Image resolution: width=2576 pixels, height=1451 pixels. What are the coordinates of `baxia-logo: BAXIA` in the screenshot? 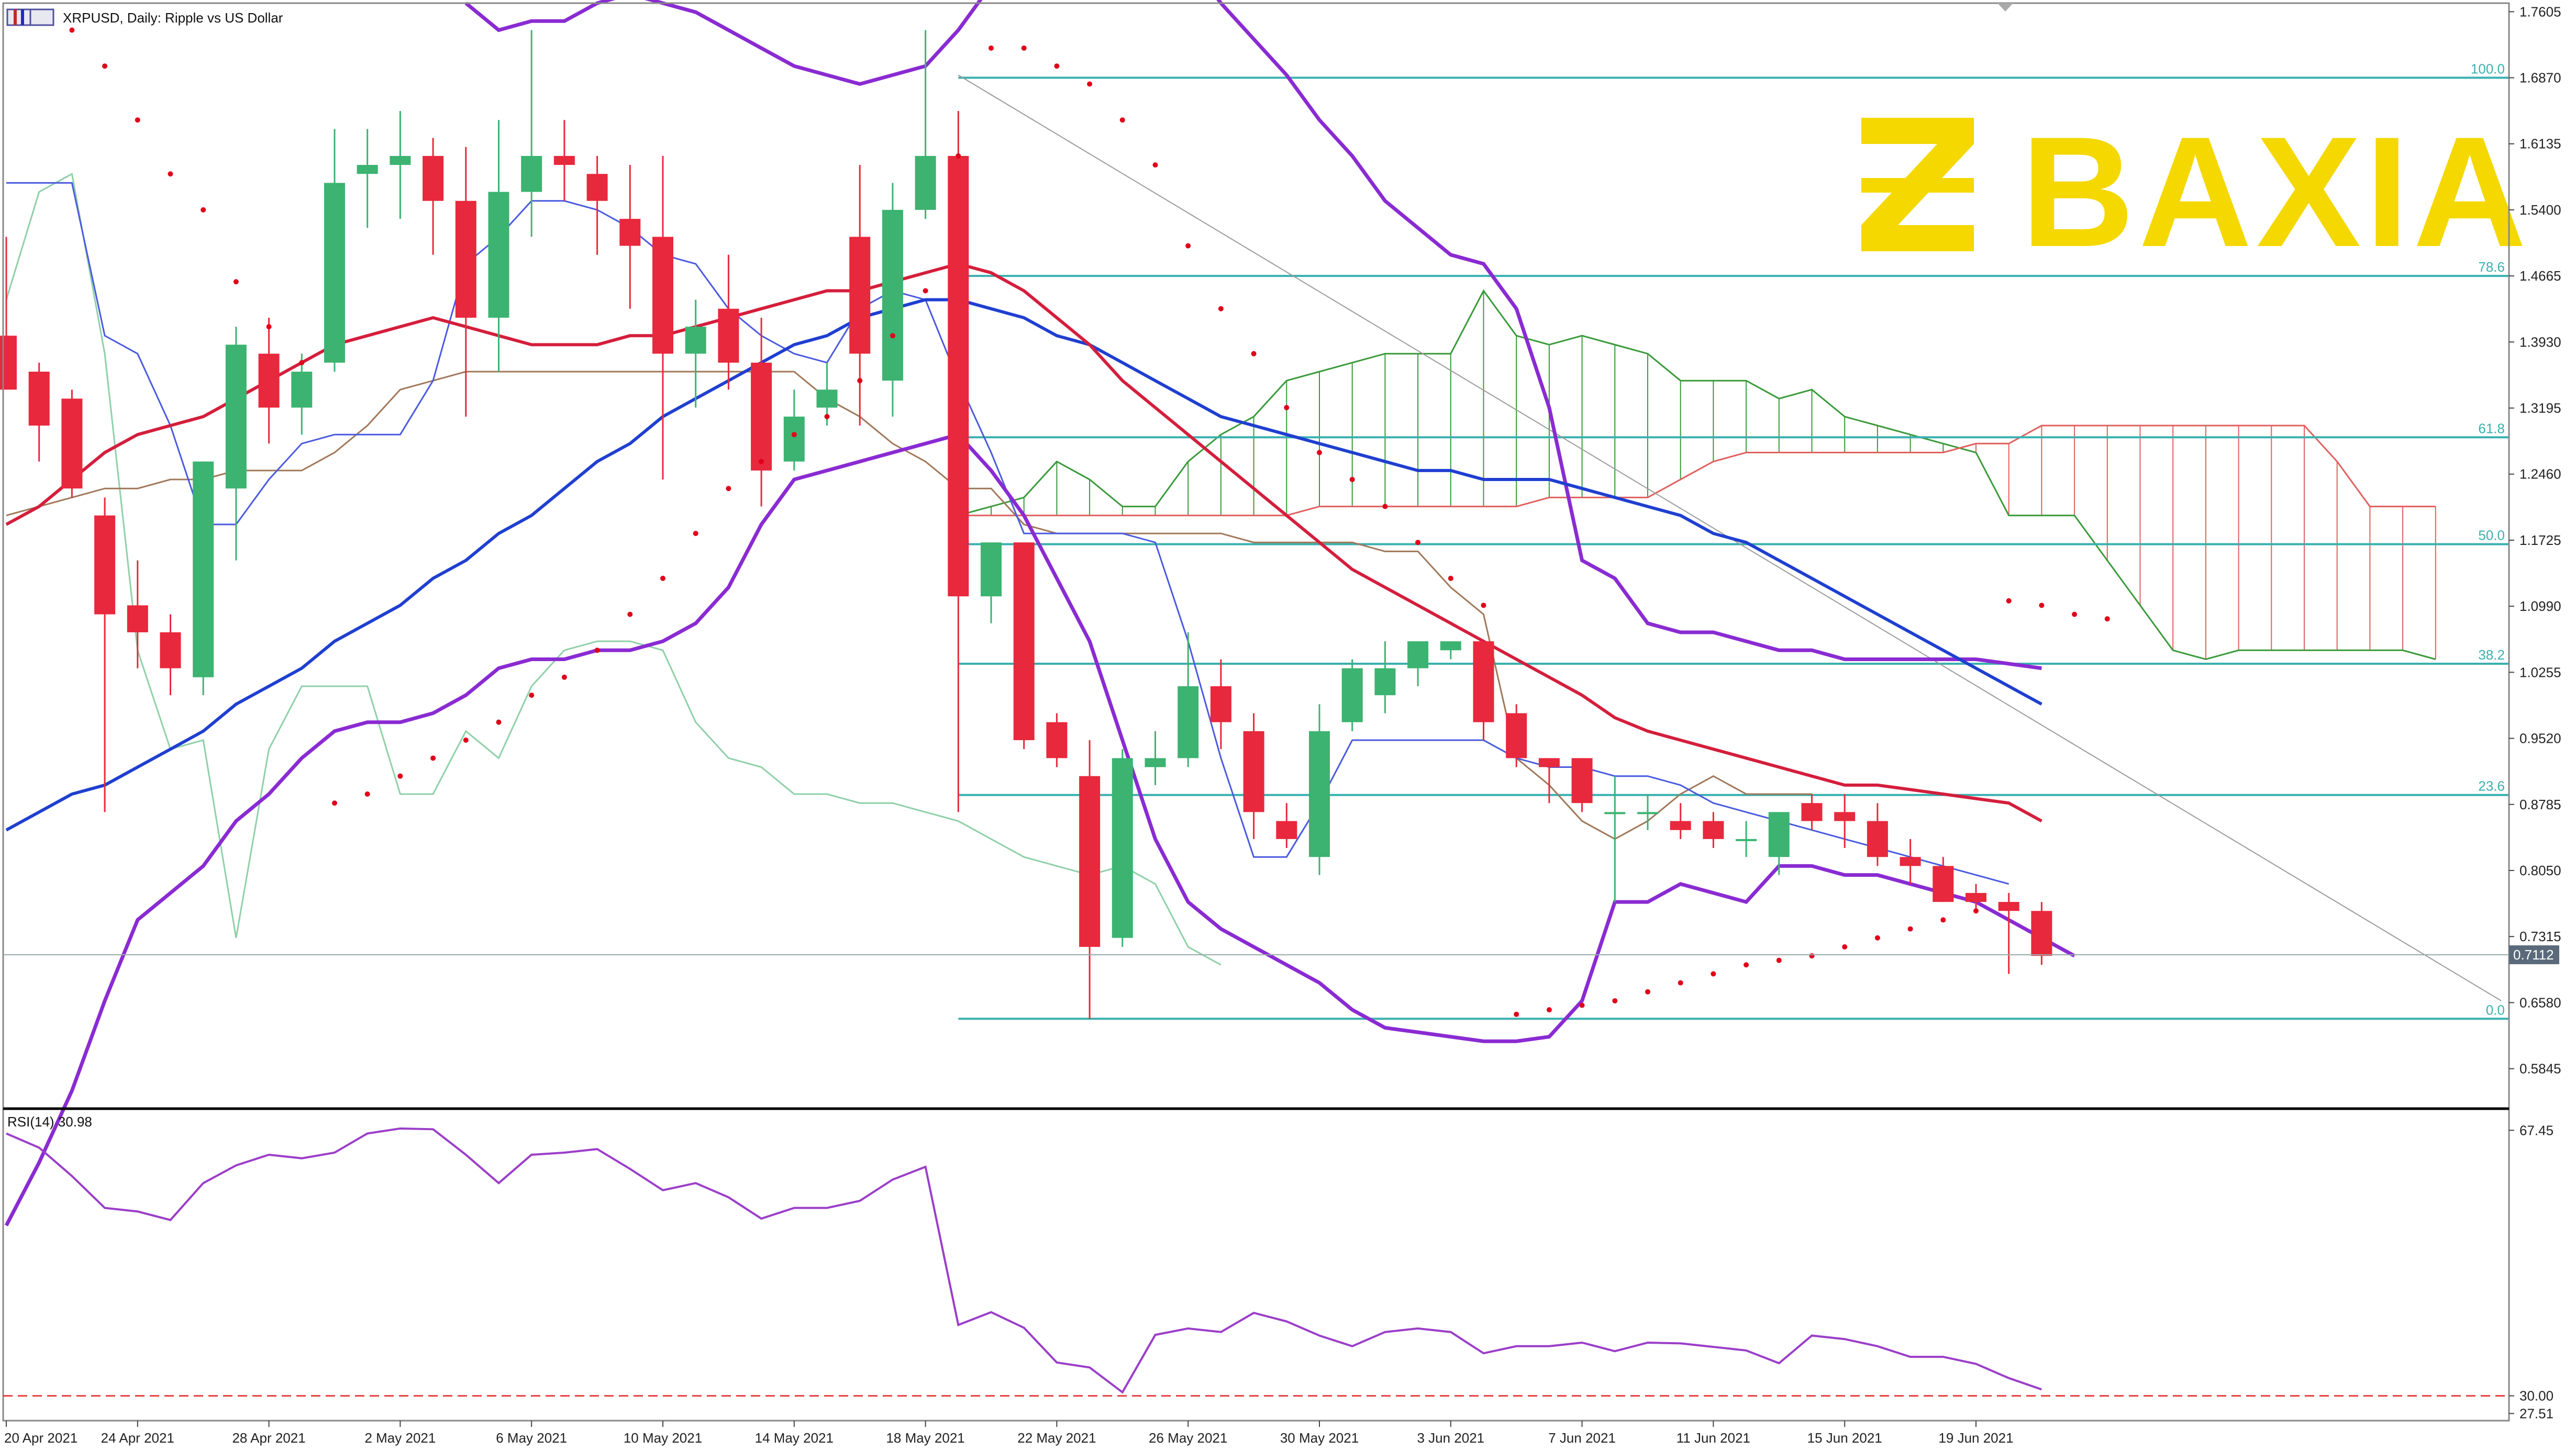 It's located at (2193, 192).